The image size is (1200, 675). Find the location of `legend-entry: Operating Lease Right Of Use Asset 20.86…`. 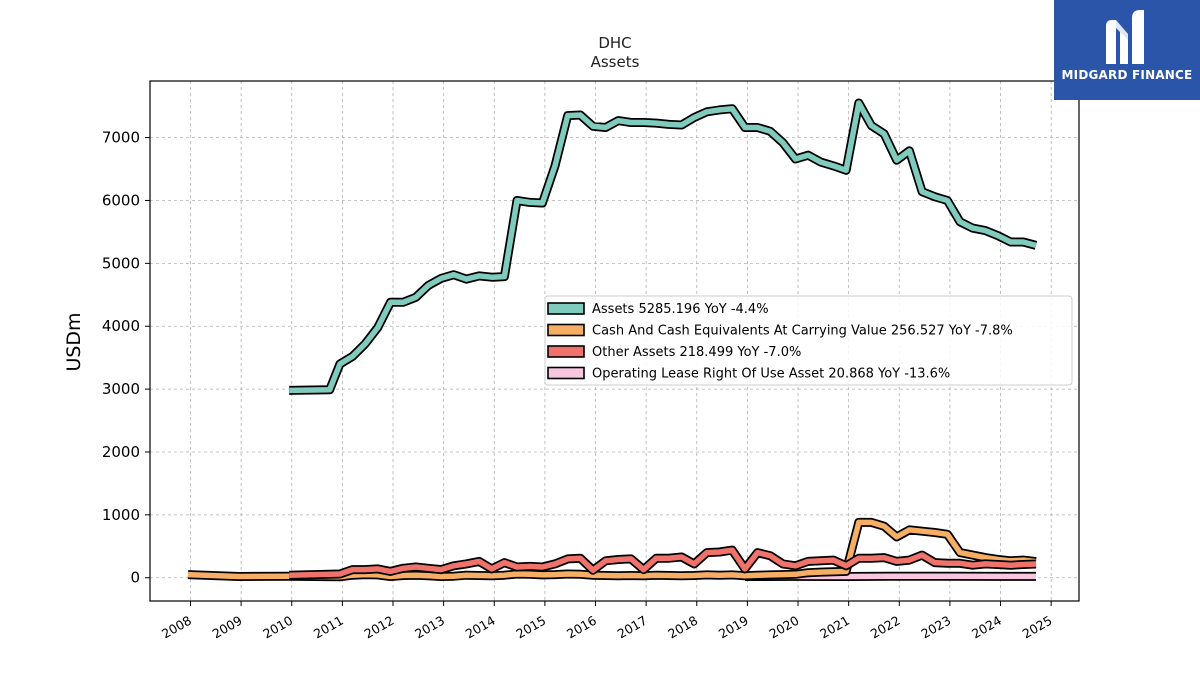

legend-entry: Operating Lease Right Of Use Asset 20.86… is located at coordinates (771, 374).